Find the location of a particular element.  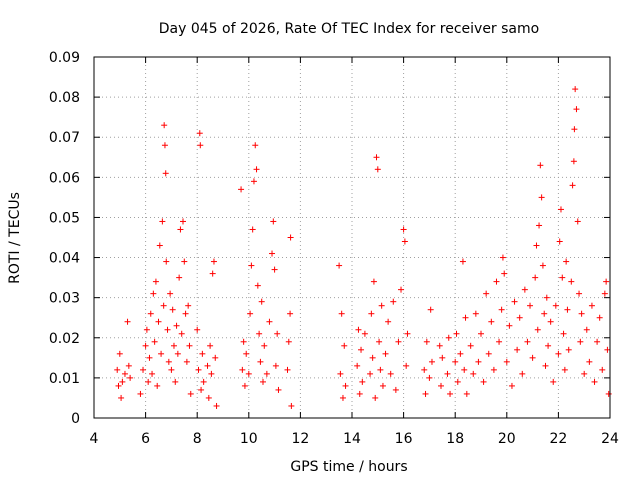

y-tick-label: 0.07 is located at coordinates (64, 138).